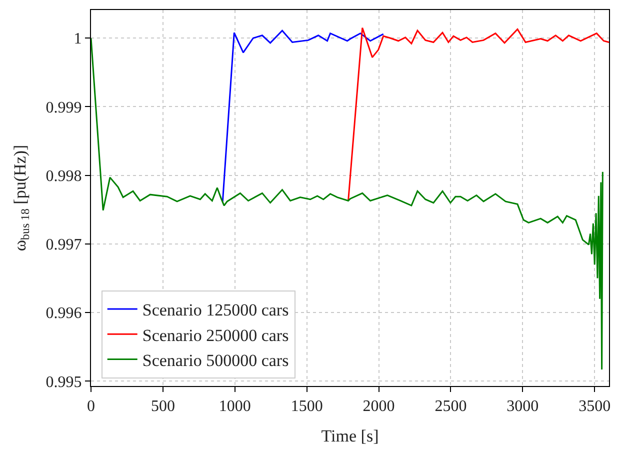 Image resolution: width=627 pixels, height=451 pixels. Describe the element at coordinates (378, 407) in the screenshot. I see `x-tick-label: 2000` at that location.